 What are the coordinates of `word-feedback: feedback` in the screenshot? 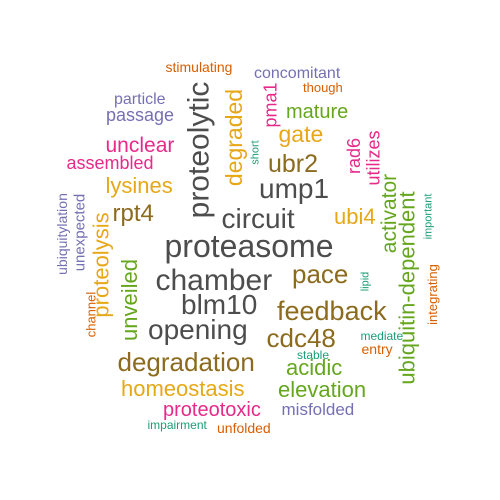 It's located at (332, 310).